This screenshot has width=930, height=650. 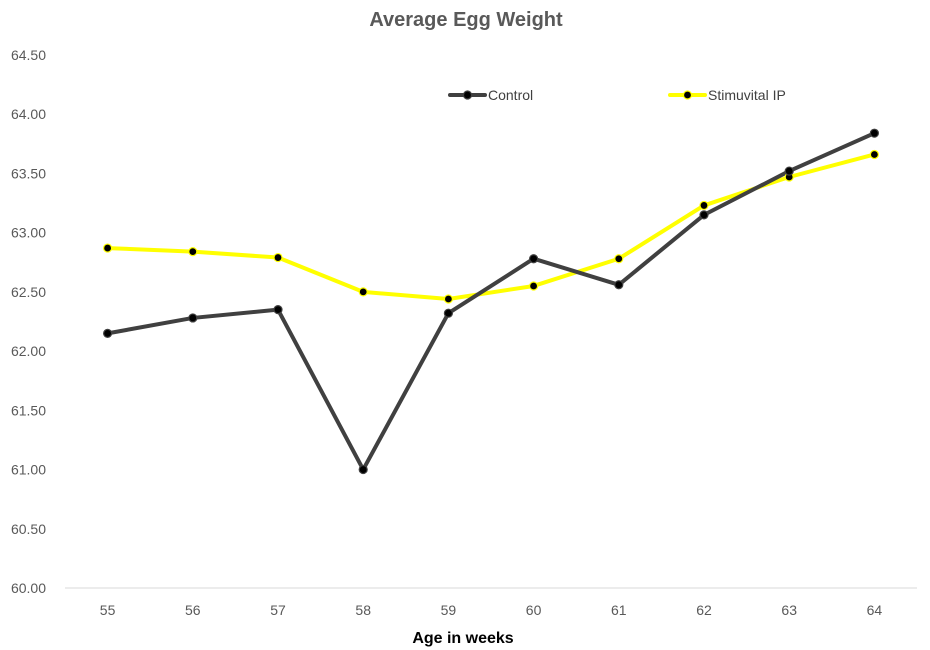 I want to click on x-axis-title: Age in weeks, so click(x=462, y=638).